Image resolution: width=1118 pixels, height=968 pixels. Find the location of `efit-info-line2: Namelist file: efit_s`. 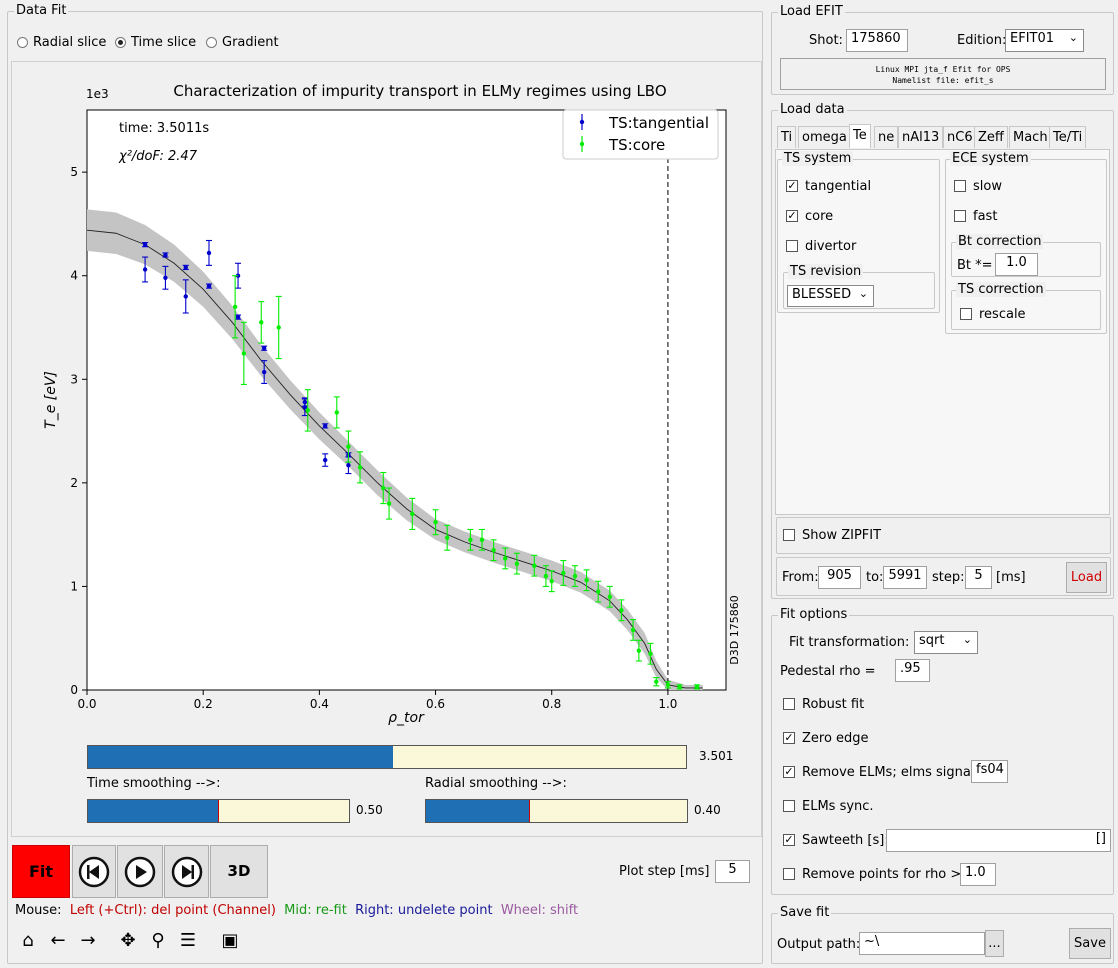

efit-info-line2: Namelist file: efit_s is located at coordinates (943, 80).